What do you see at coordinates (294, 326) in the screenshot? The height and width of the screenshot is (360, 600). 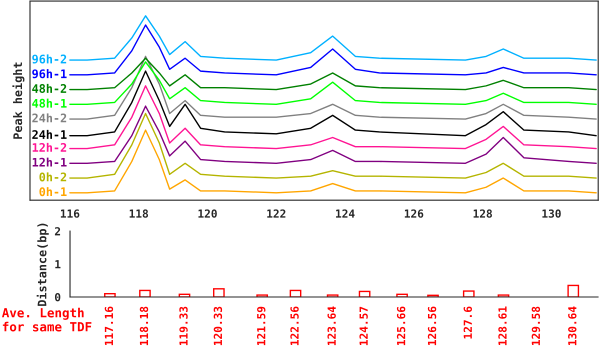 I see `x-tick-label: 122.56` at bounding box center [294, 326].